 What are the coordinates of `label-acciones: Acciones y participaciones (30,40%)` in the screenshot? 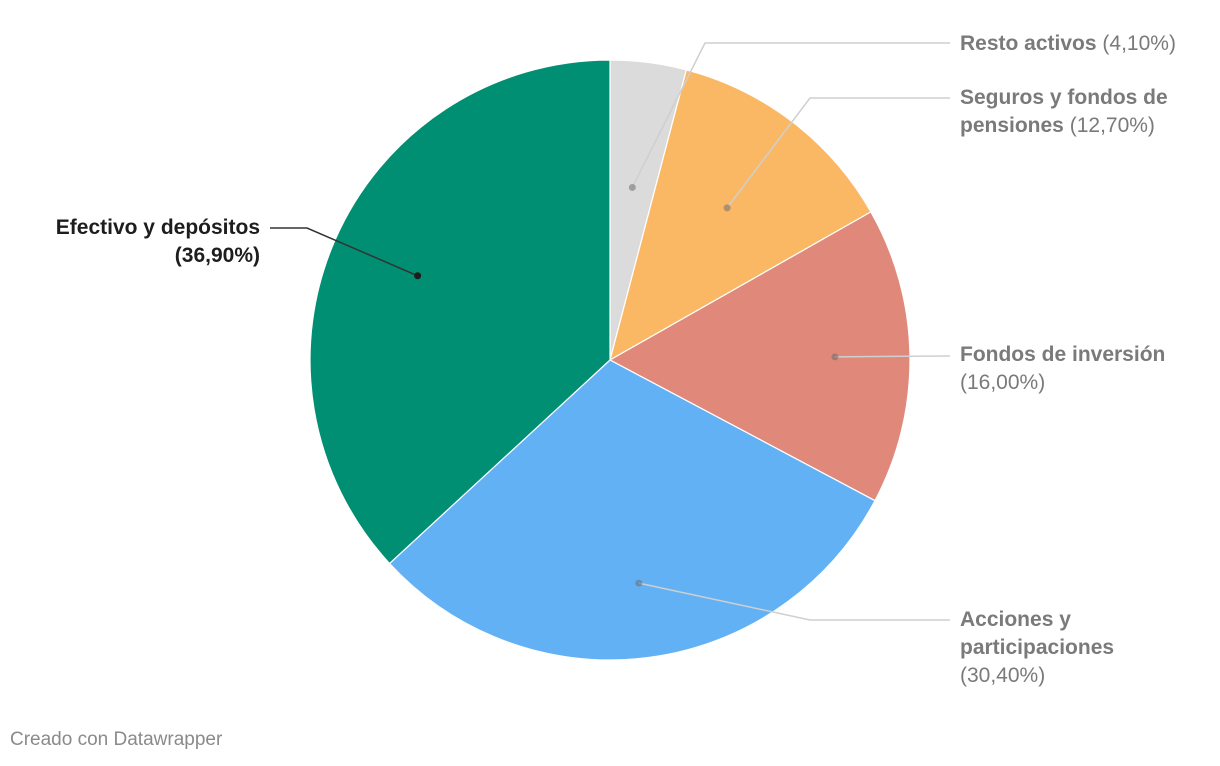 It's located at (1037, 648).